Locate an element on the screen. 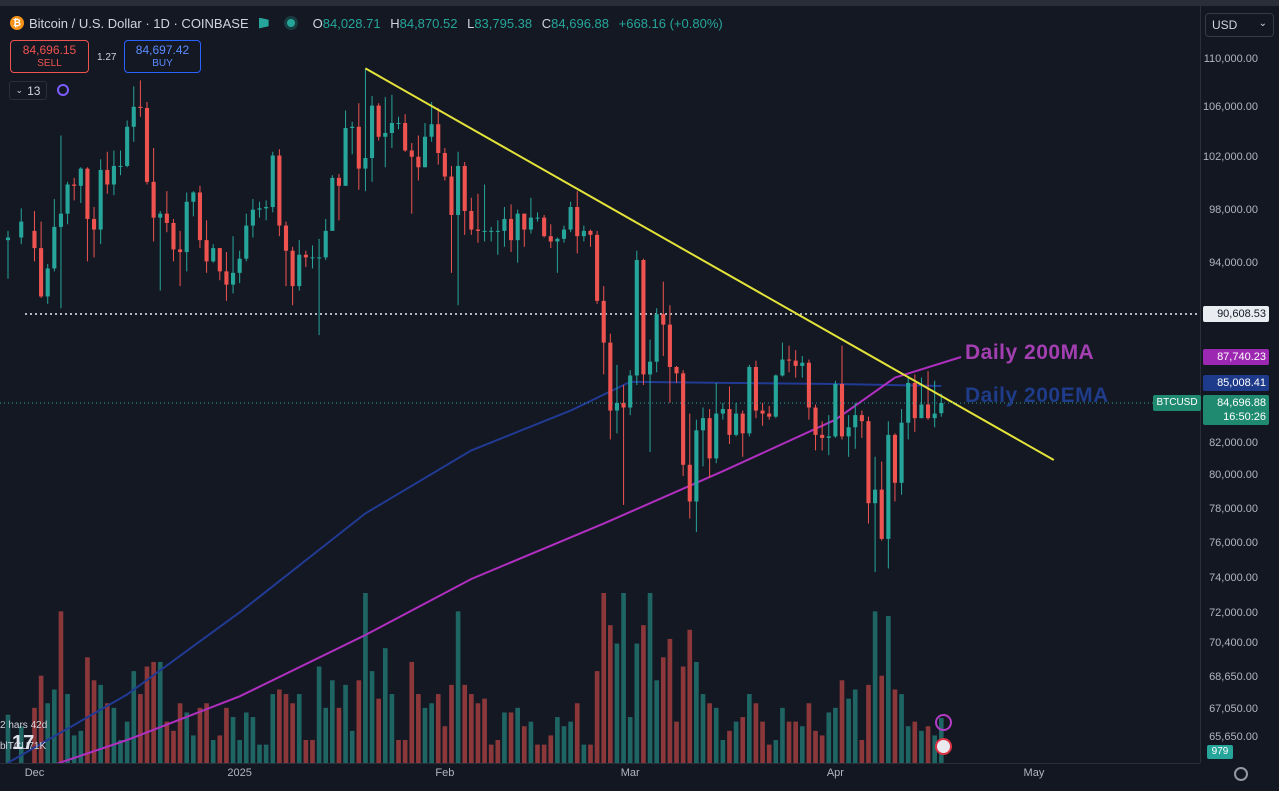  ema-annotation: Daily 200EMA is located at coordinates (1037, 395).